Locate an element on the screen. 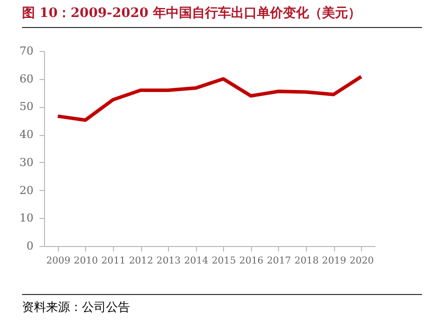  y-tick-label: 70 is located at coordinates (27, 51).